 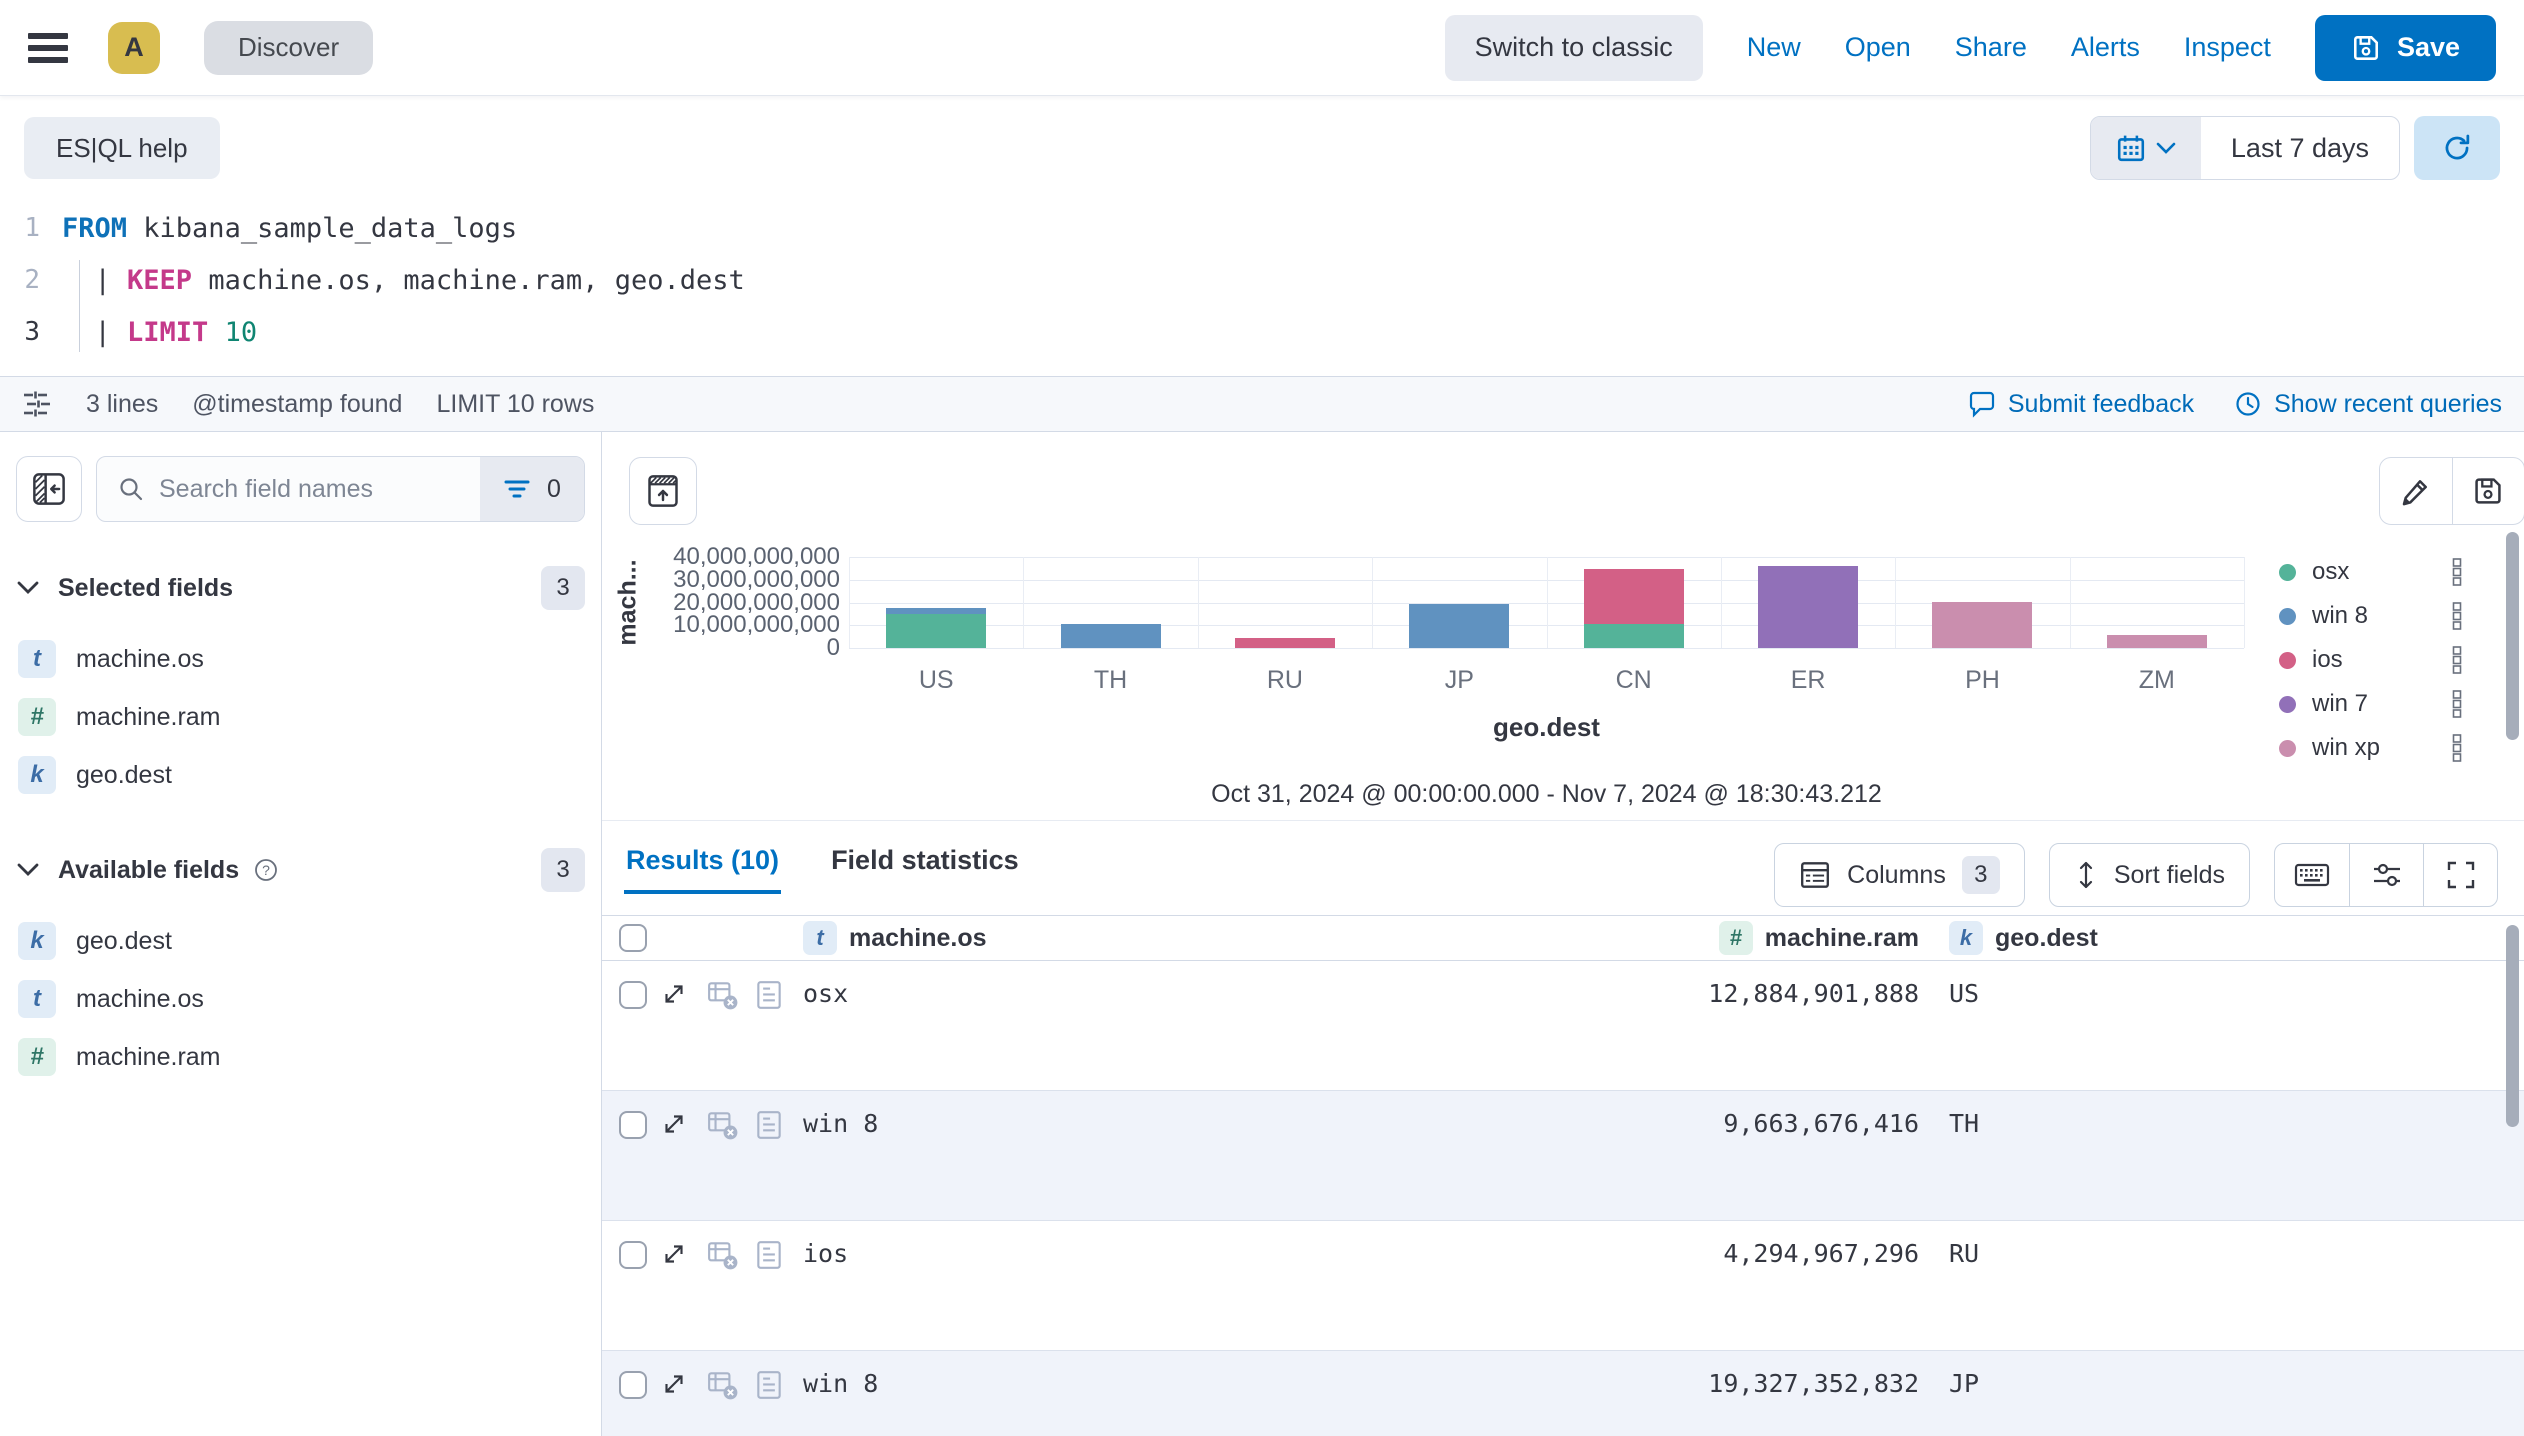 What do you see at coordinates (300, 870) in the screenshot?
I see `available-fields-header: Available fields ? 3` at bounding box center [300, 870].